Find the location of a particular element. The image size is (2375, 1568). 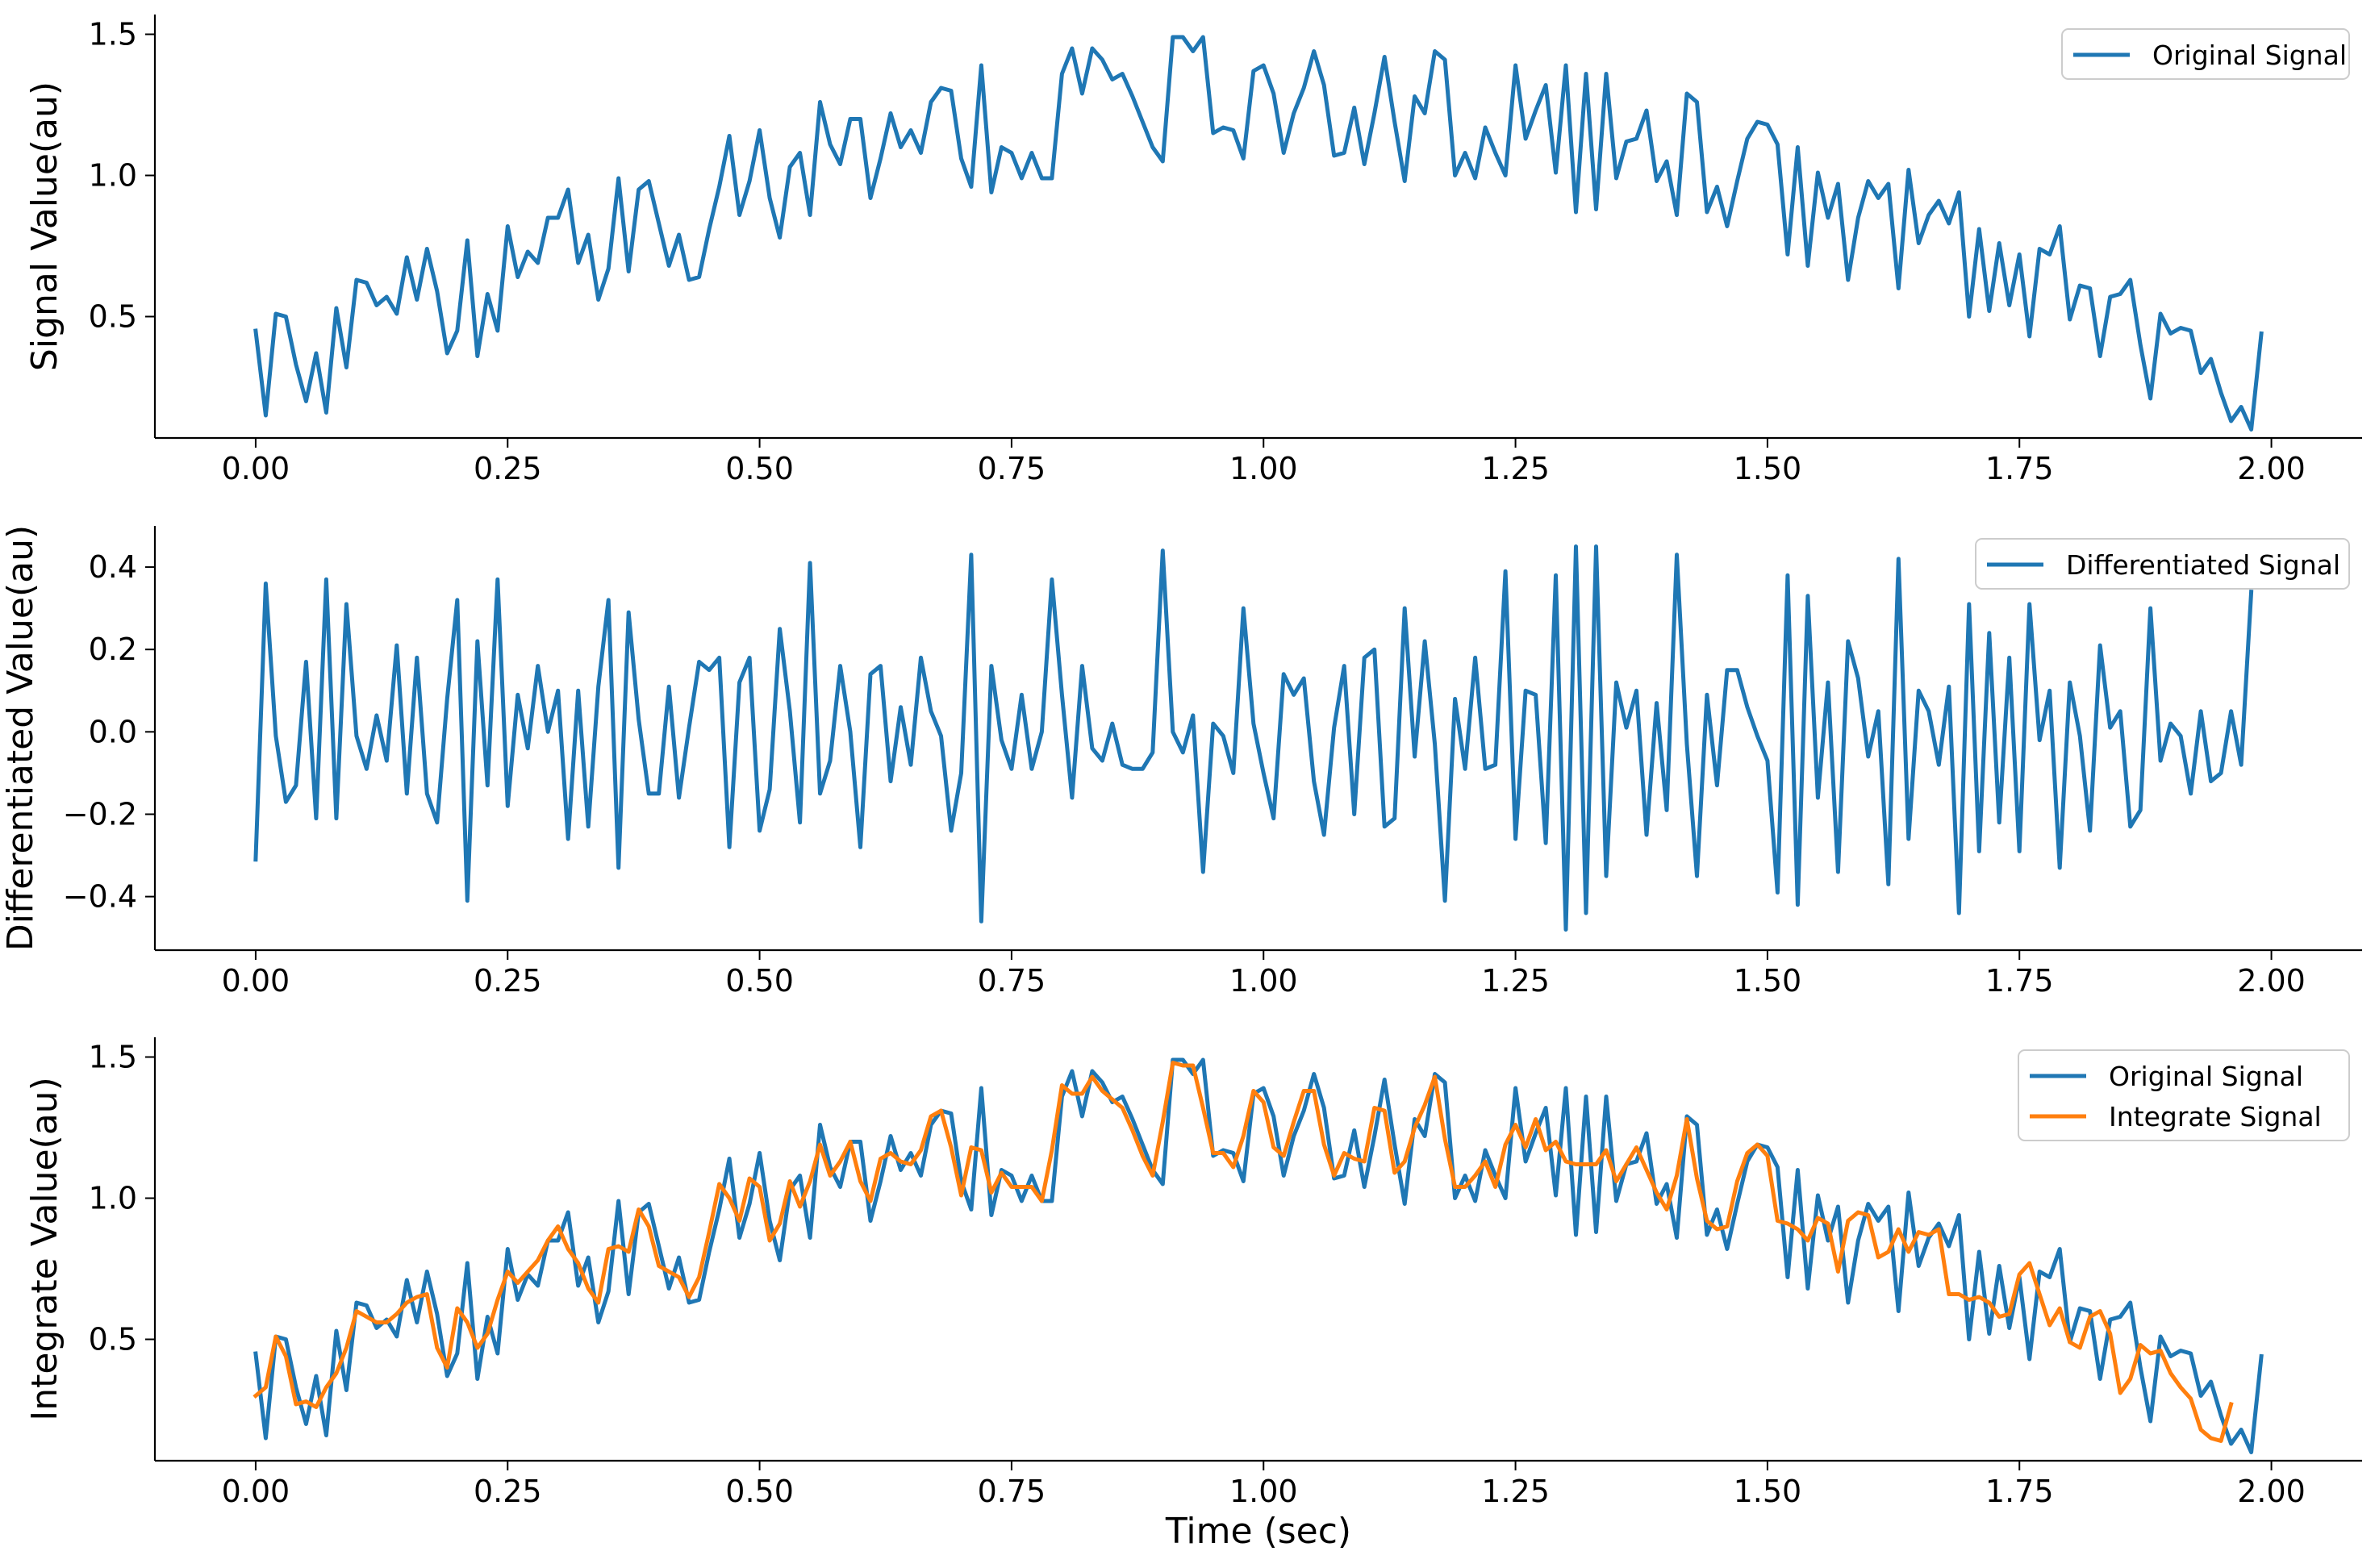

legend: Differentiated Signal is located at coordinates (2162, 564).